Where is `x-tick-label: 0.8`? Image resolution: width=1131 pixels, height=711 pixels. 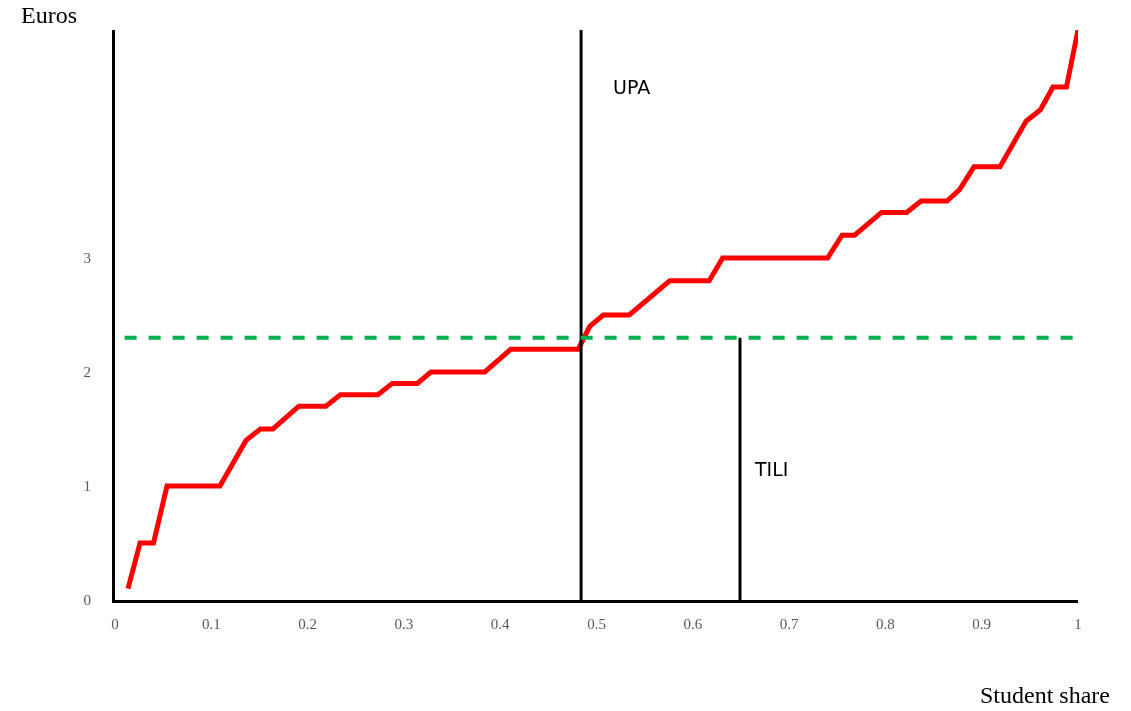
x-tick-label: 0.8 is located at coordinates (885, 624).